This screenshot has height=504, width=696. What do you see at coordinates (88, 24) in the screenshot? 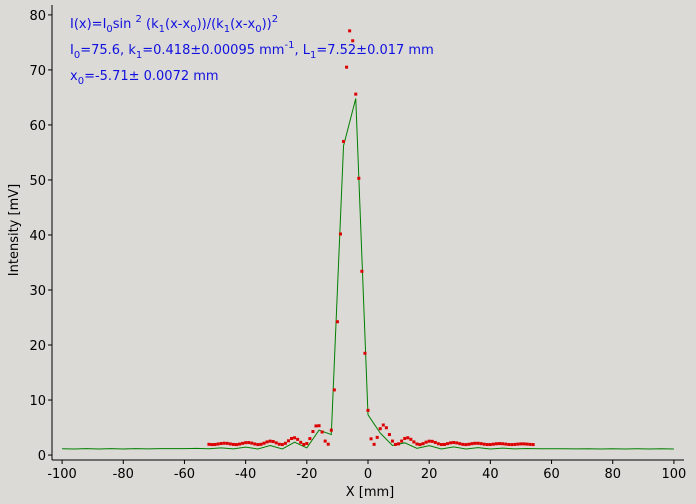
I see `annotation-part: I(x)=I` at bounding box center [88, 24].